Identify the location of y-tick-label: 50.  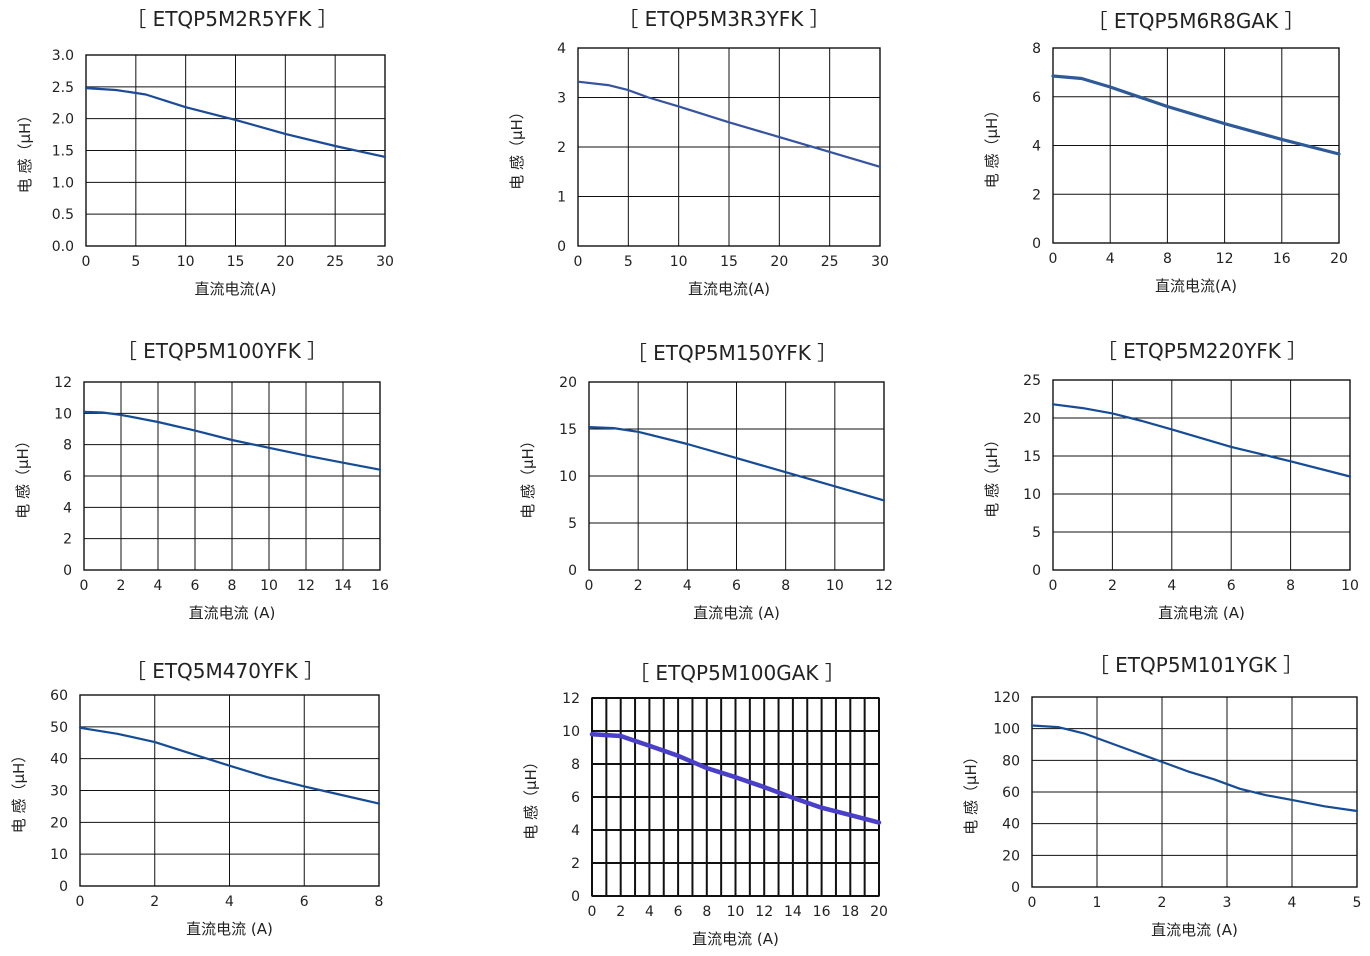
(59, 728).